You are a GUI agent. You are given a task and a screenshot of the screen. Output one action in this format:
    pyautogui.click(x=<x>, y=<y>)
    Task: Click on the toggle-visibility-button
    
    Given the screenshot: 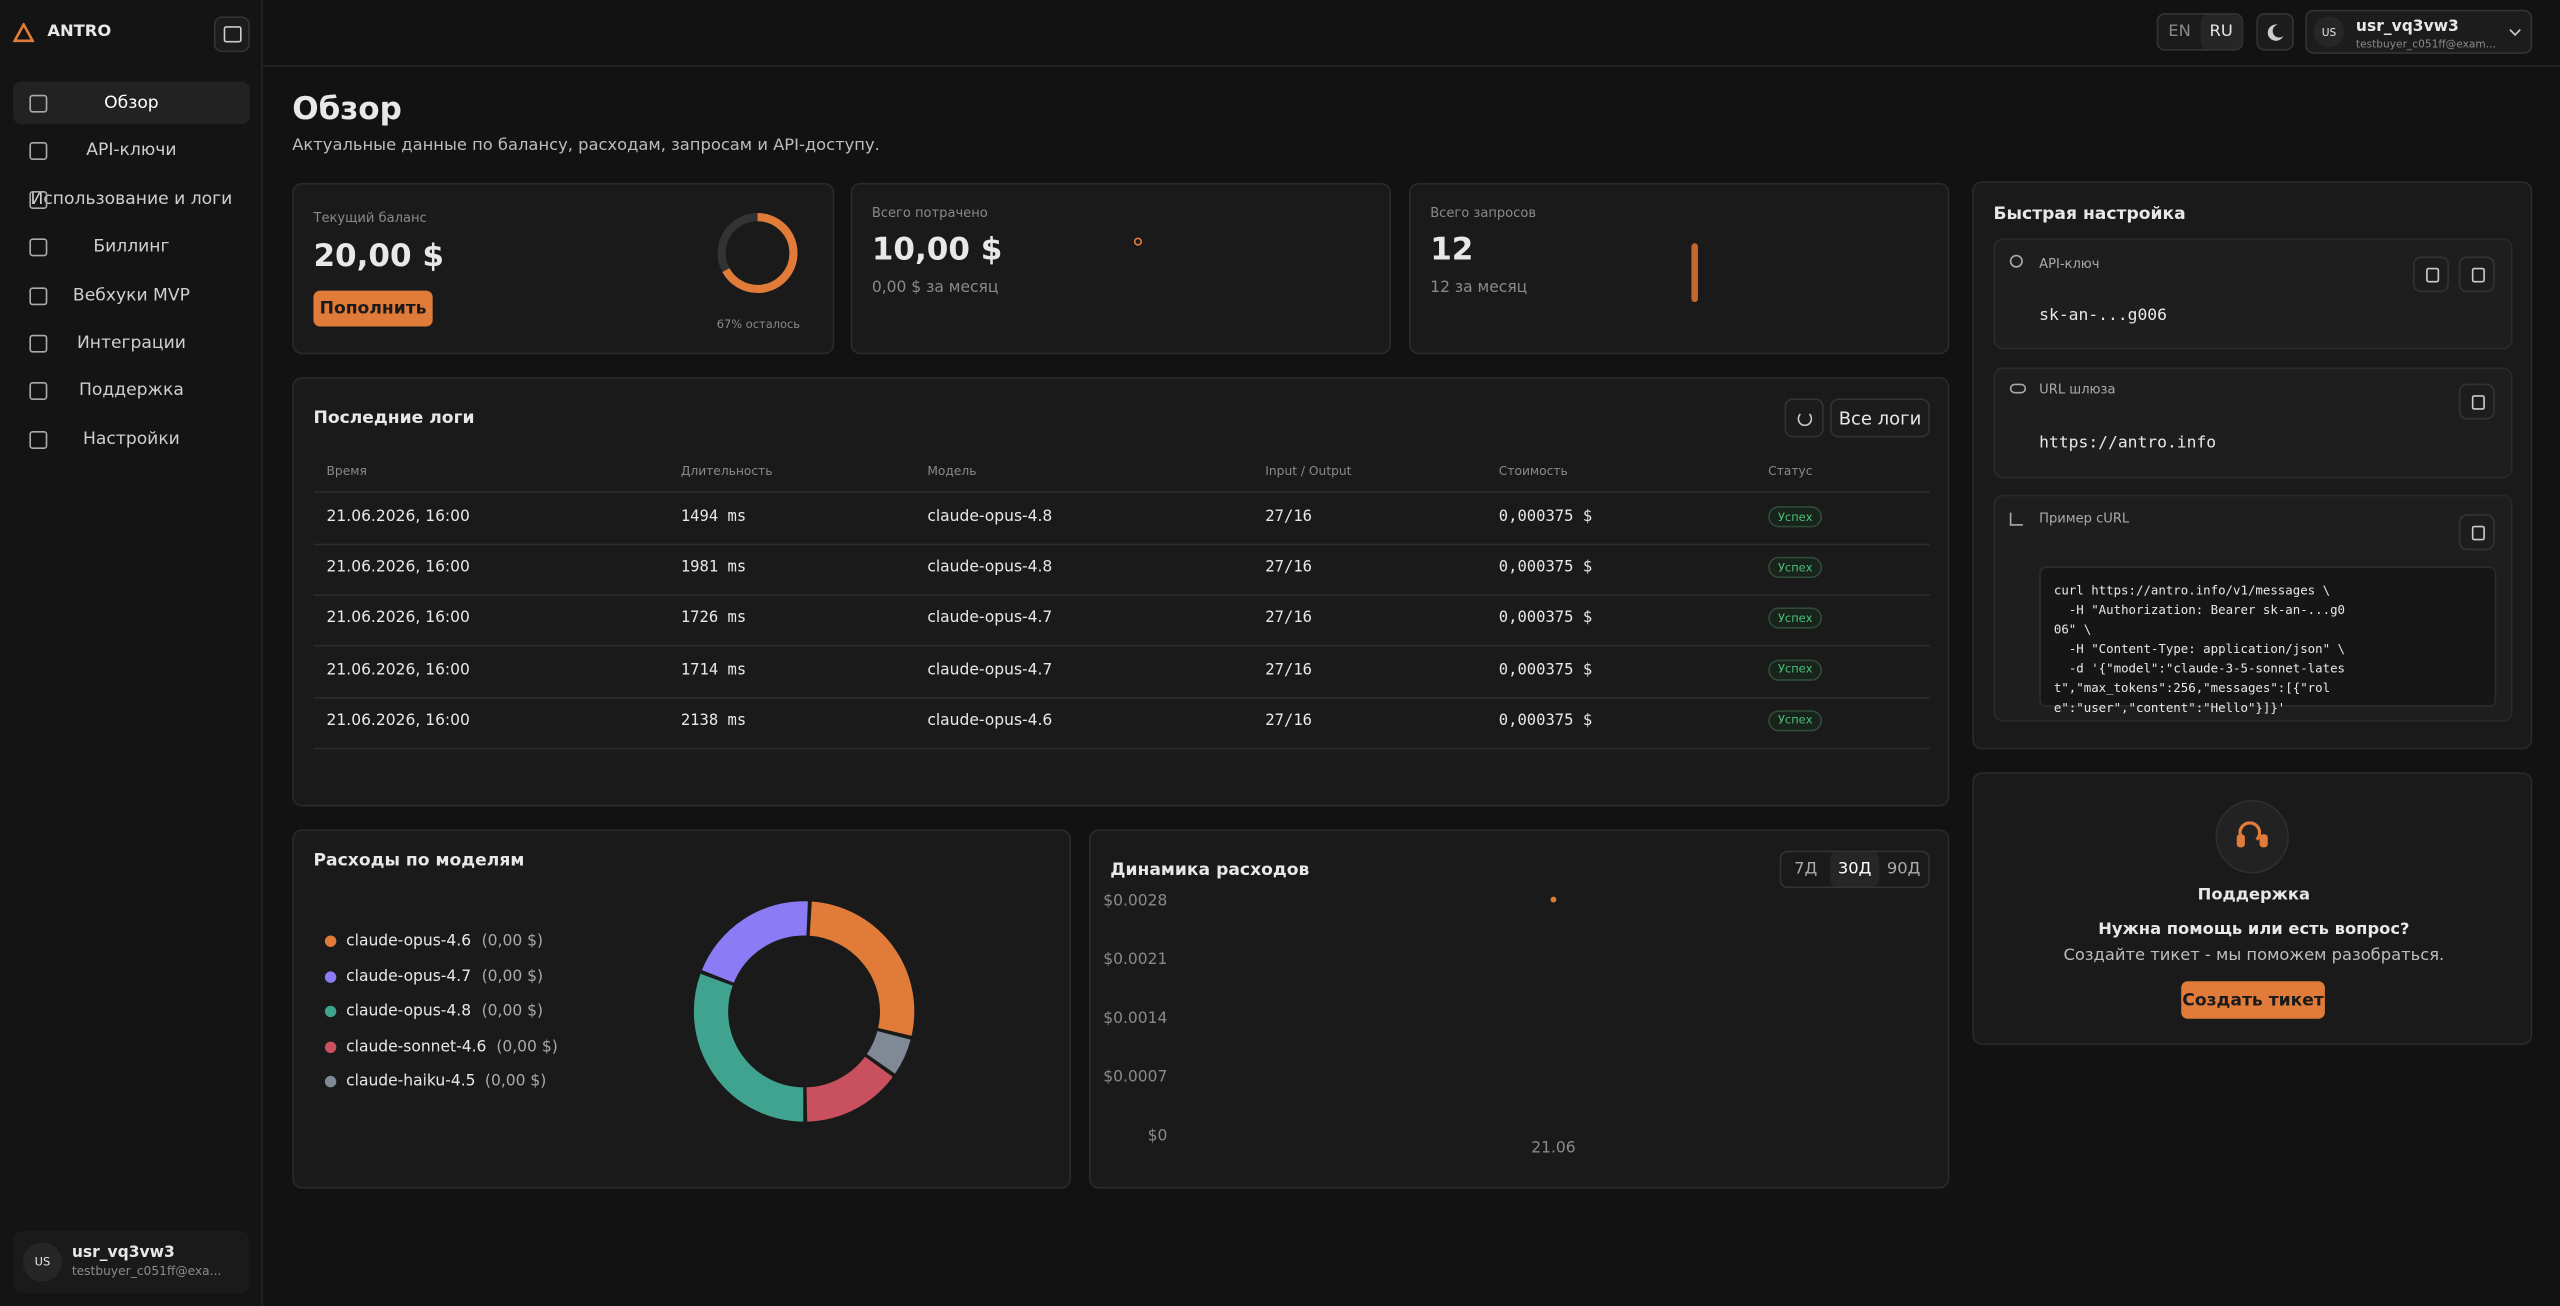 What is the action you would take?
    pyautogui.click(x=2431, y=274)
    